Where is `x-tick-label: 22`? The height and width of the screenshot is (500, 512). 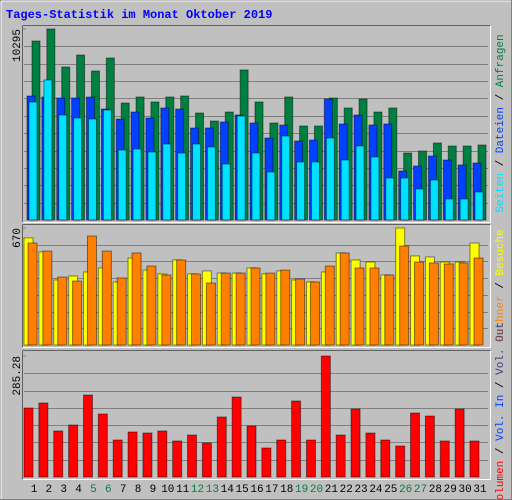
x-tick-label: 22 is located at coordinates (346, 490).